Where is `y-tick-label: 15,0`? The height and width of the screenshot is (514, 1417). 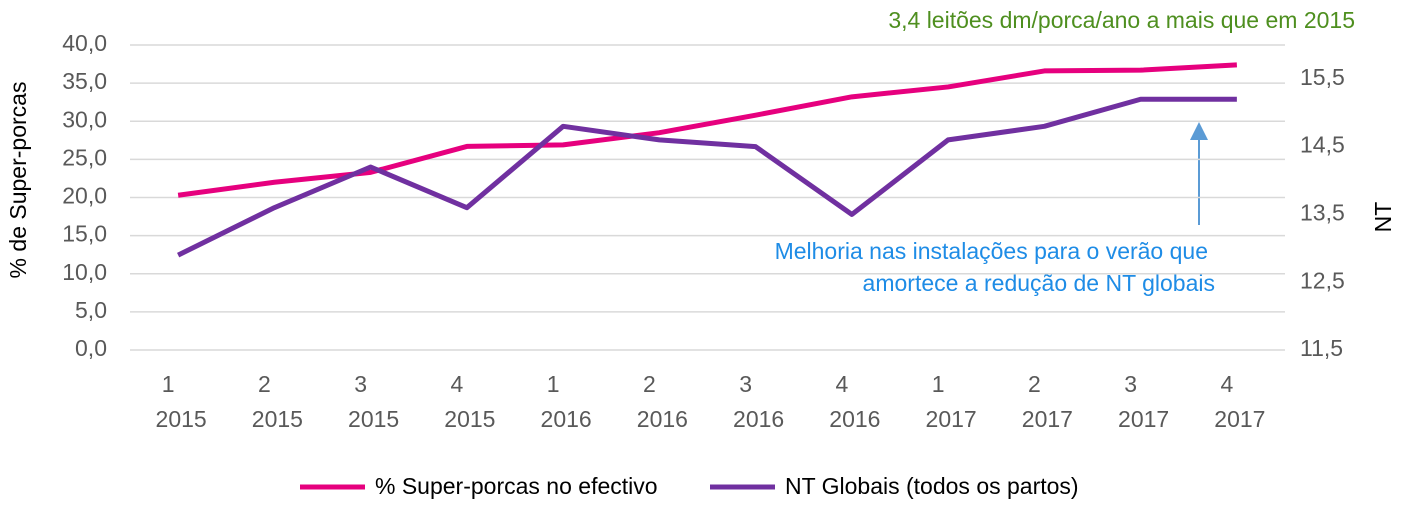
y-tick-label: 15,0 is located at coordinates (84, 234).